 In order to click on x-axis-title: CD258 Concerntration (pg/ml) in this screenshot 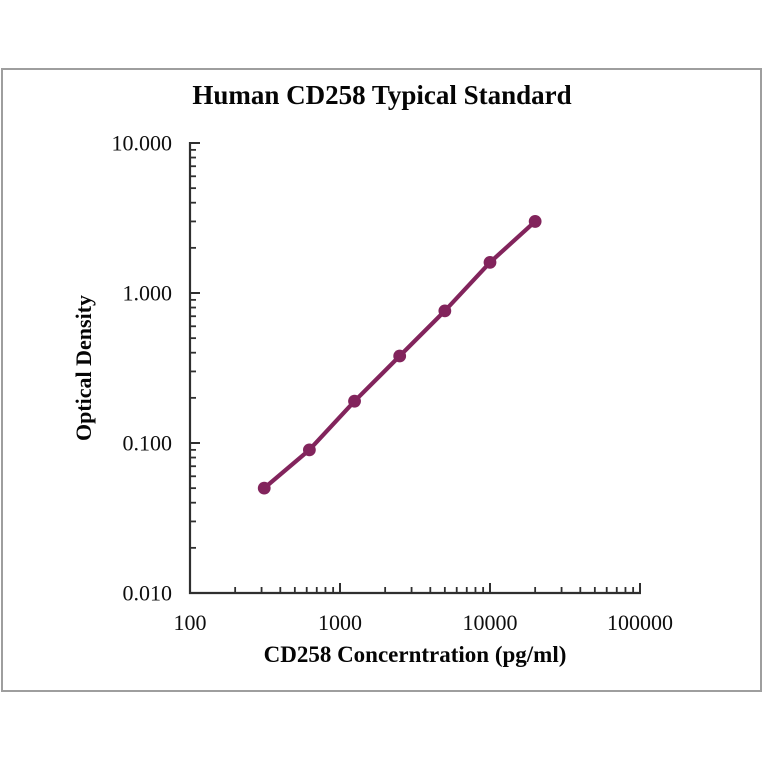, I will do `click(415, 654)`.